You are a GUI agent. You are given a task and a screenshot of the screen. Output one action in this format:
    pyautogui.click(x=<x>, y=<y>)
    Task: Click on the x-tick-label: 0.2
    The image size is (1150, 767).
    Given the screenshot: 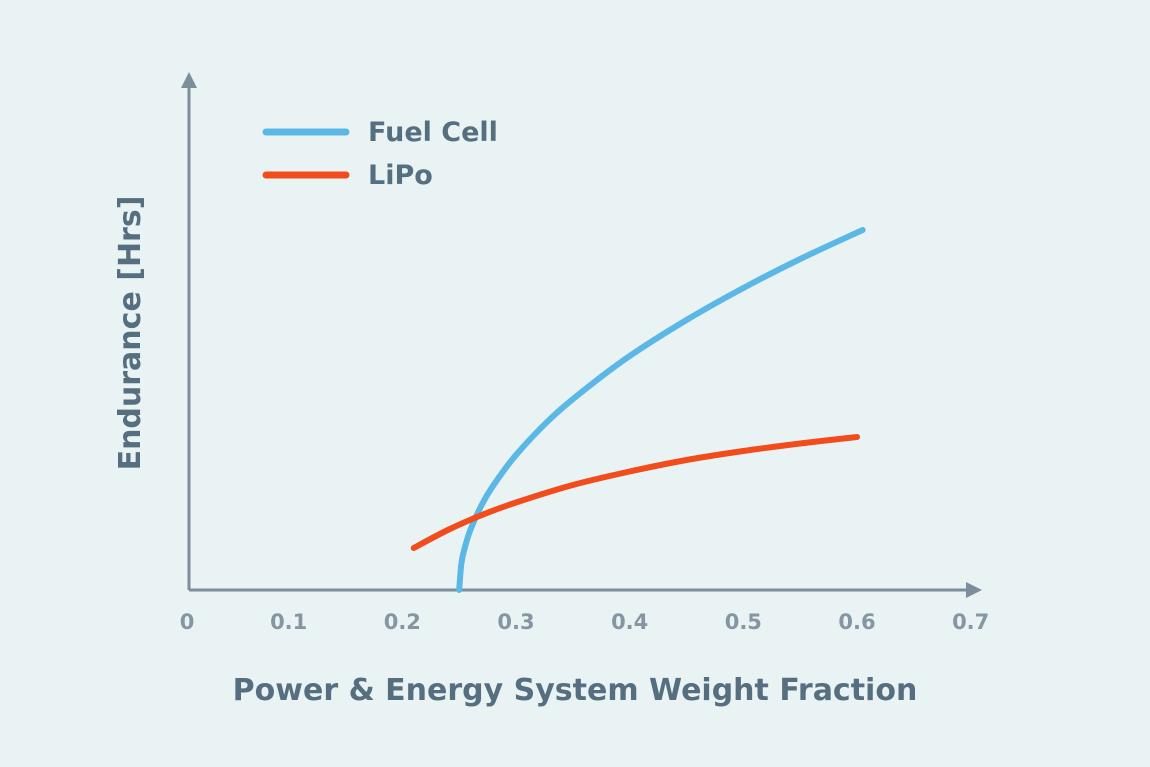 What is the action you would take?
    pyautogui.click(x=402, y=622)
    